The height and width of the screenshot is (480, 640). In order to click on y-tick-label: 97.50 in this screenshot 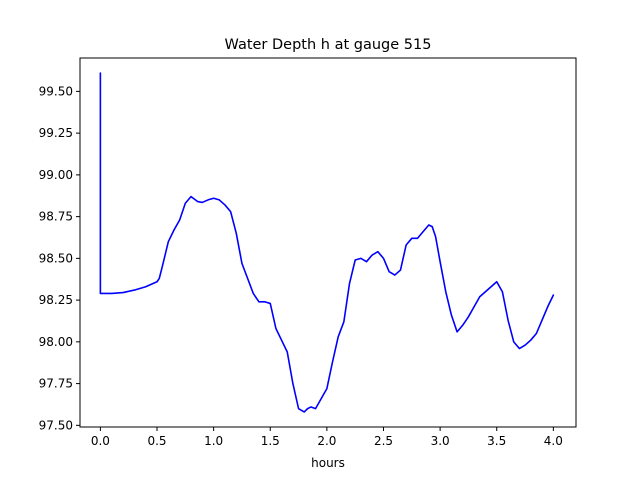, I will do `click(56, 425)`.